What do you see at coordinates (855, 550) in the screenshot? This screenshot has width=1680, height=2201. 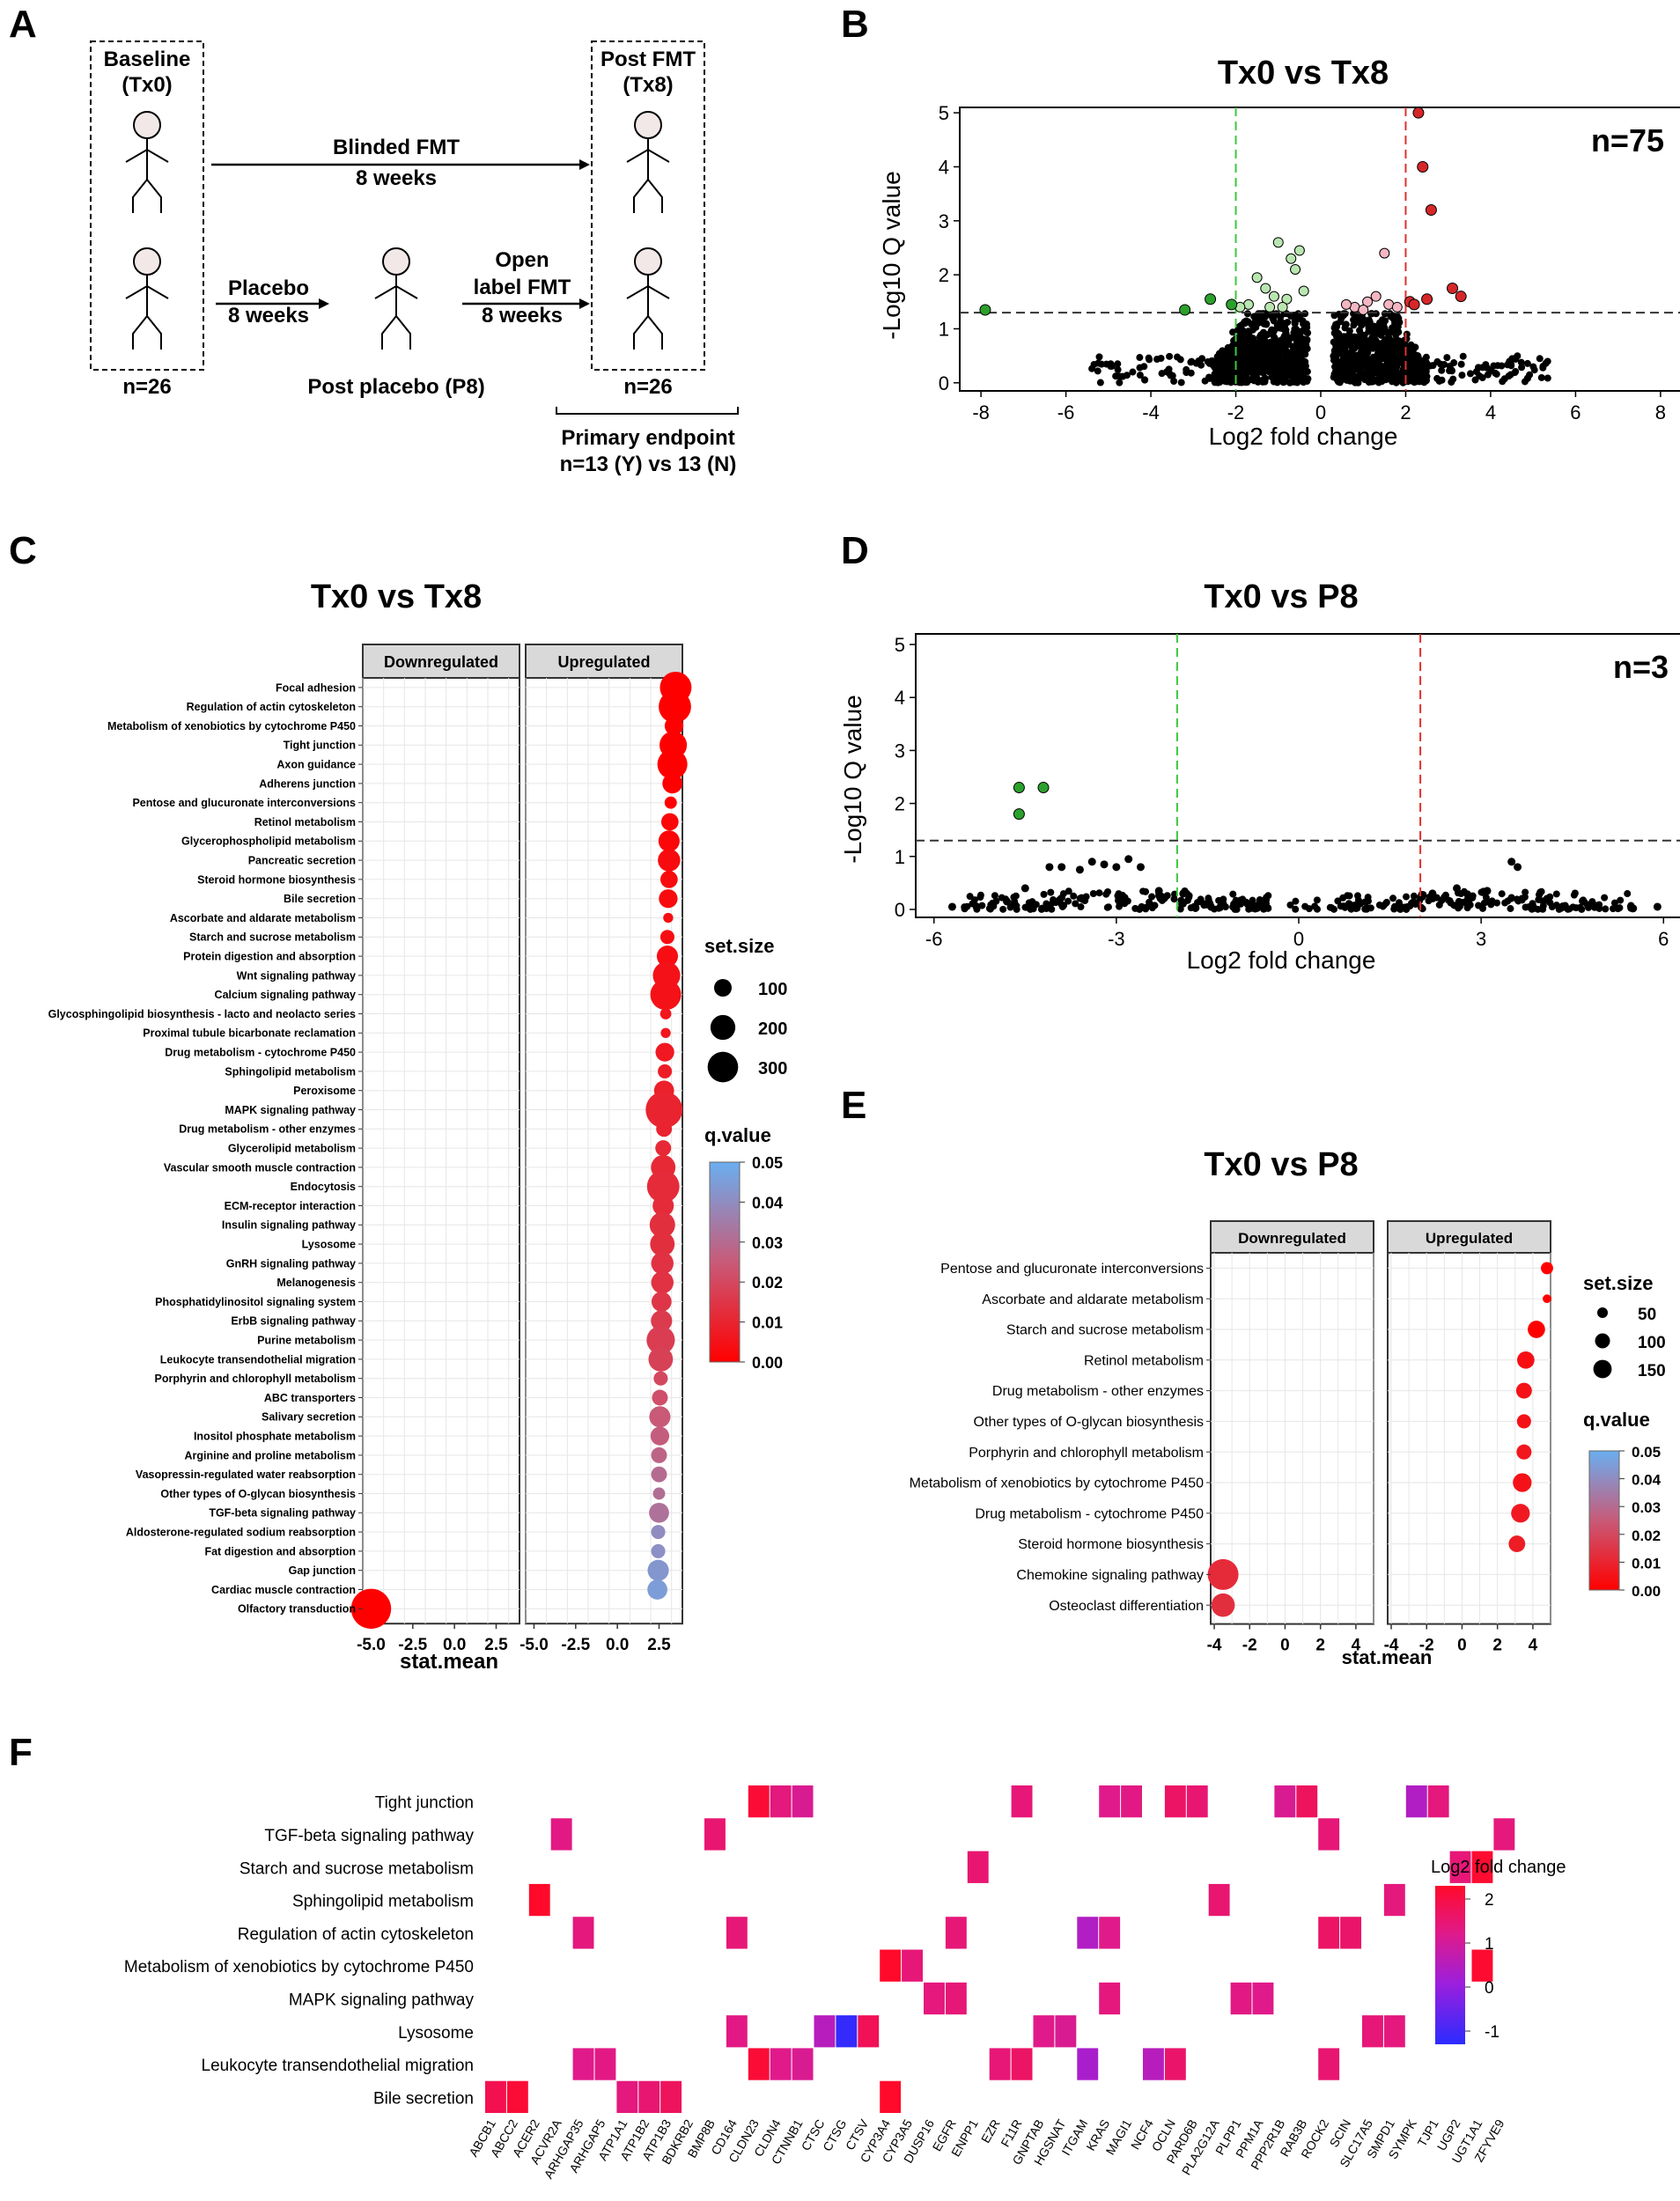 I see `panel-label-d: D` at bounding box center [855, 550].